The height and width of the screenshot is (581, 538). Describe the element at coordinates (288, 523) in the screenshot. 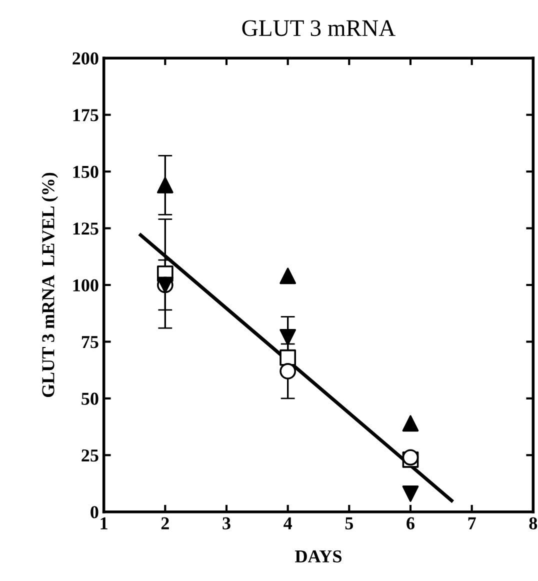

I see `x-tick-label: 4` at that location.